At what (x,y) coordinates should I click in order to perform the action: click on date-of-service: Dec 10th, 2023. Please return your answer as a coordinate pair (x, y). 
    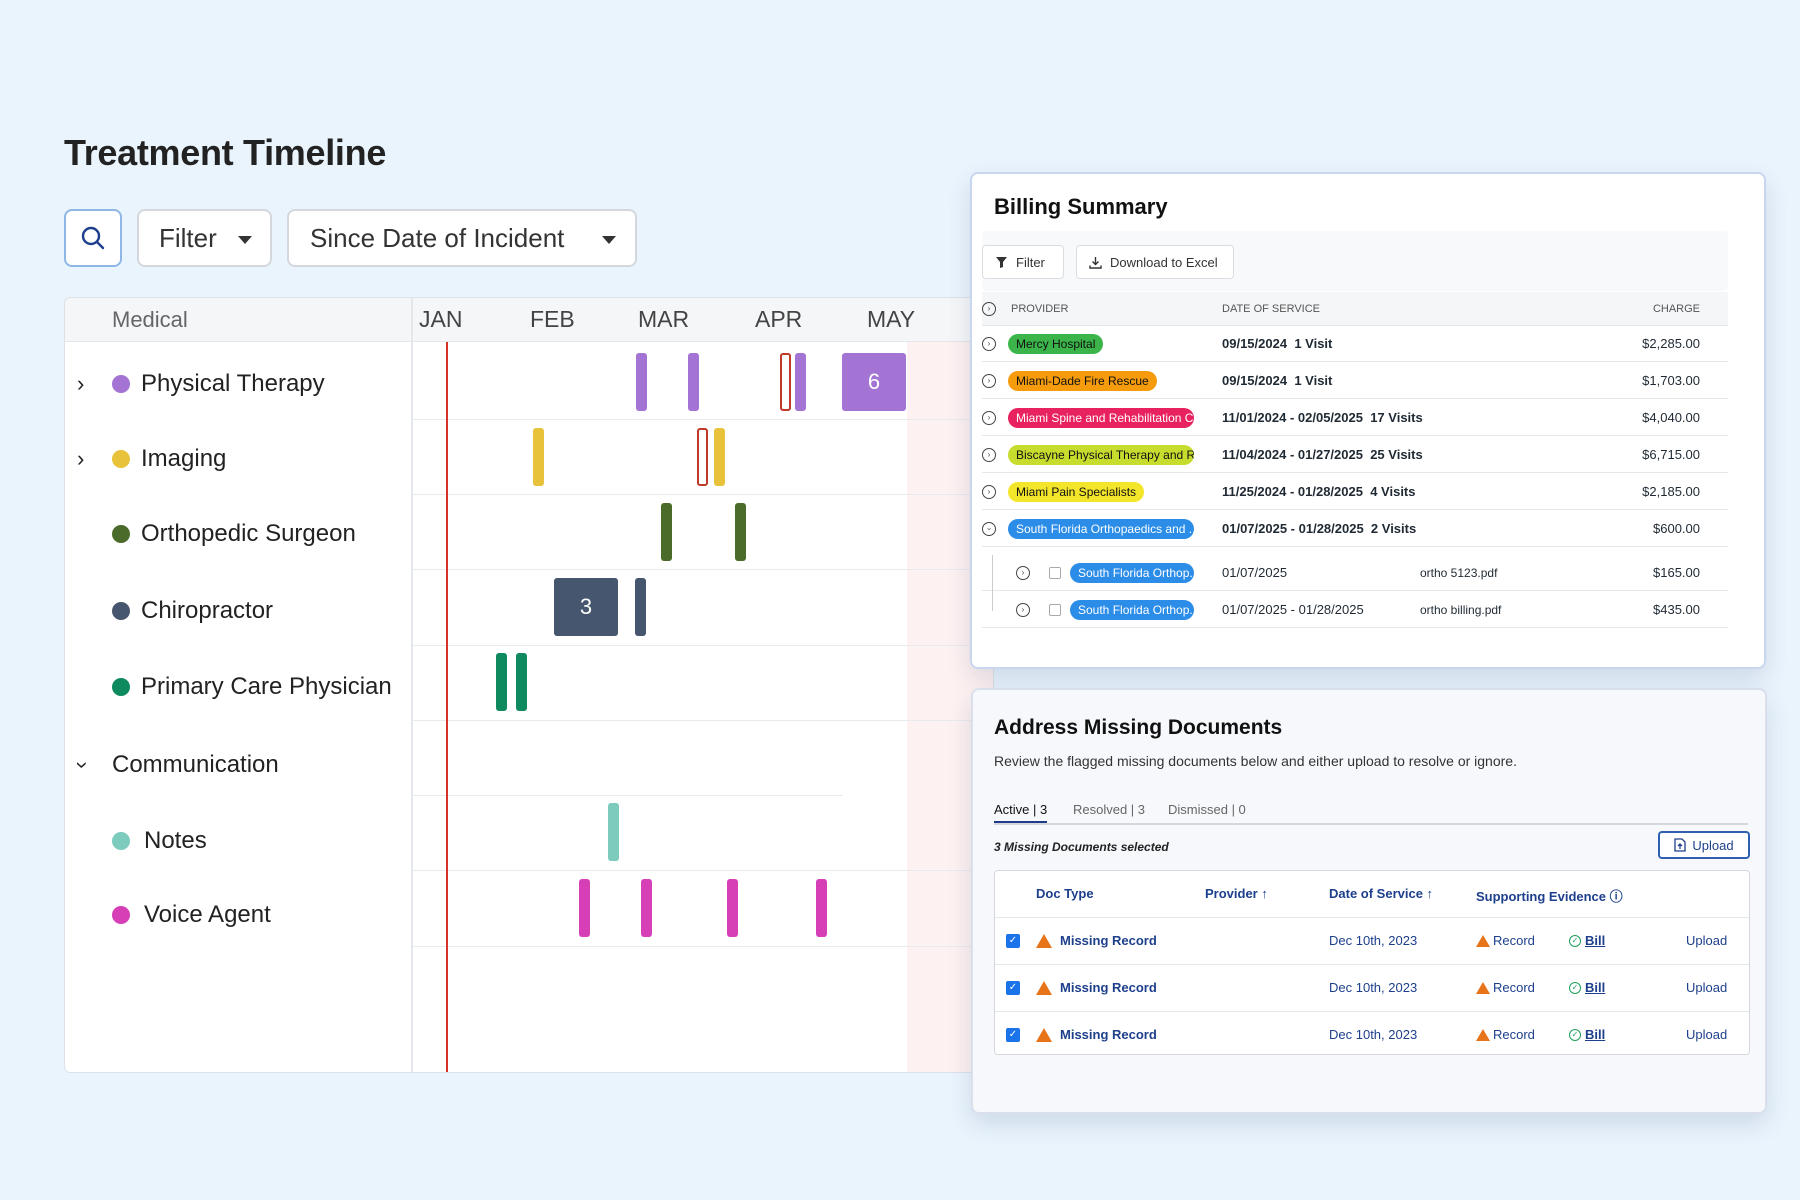
    Looking at the image, I should click on (1373, 1034).